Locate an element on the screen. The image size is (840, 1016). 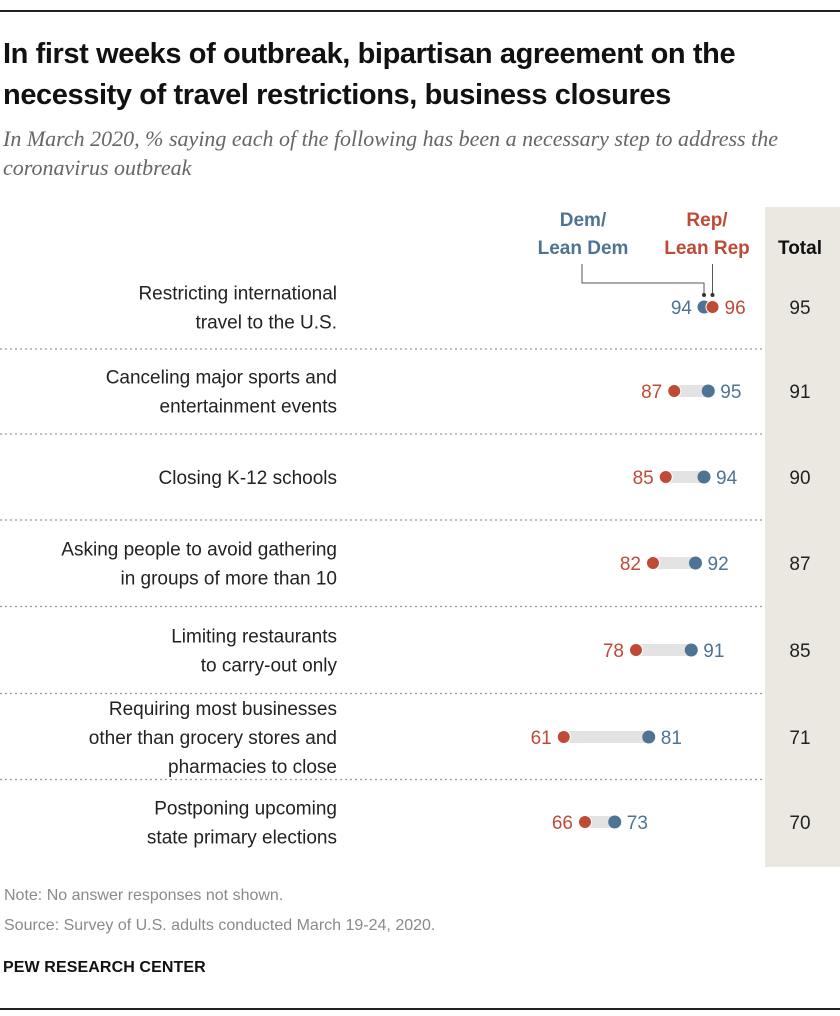
rep-value-label: 61 is located at coordinates (541, 738).